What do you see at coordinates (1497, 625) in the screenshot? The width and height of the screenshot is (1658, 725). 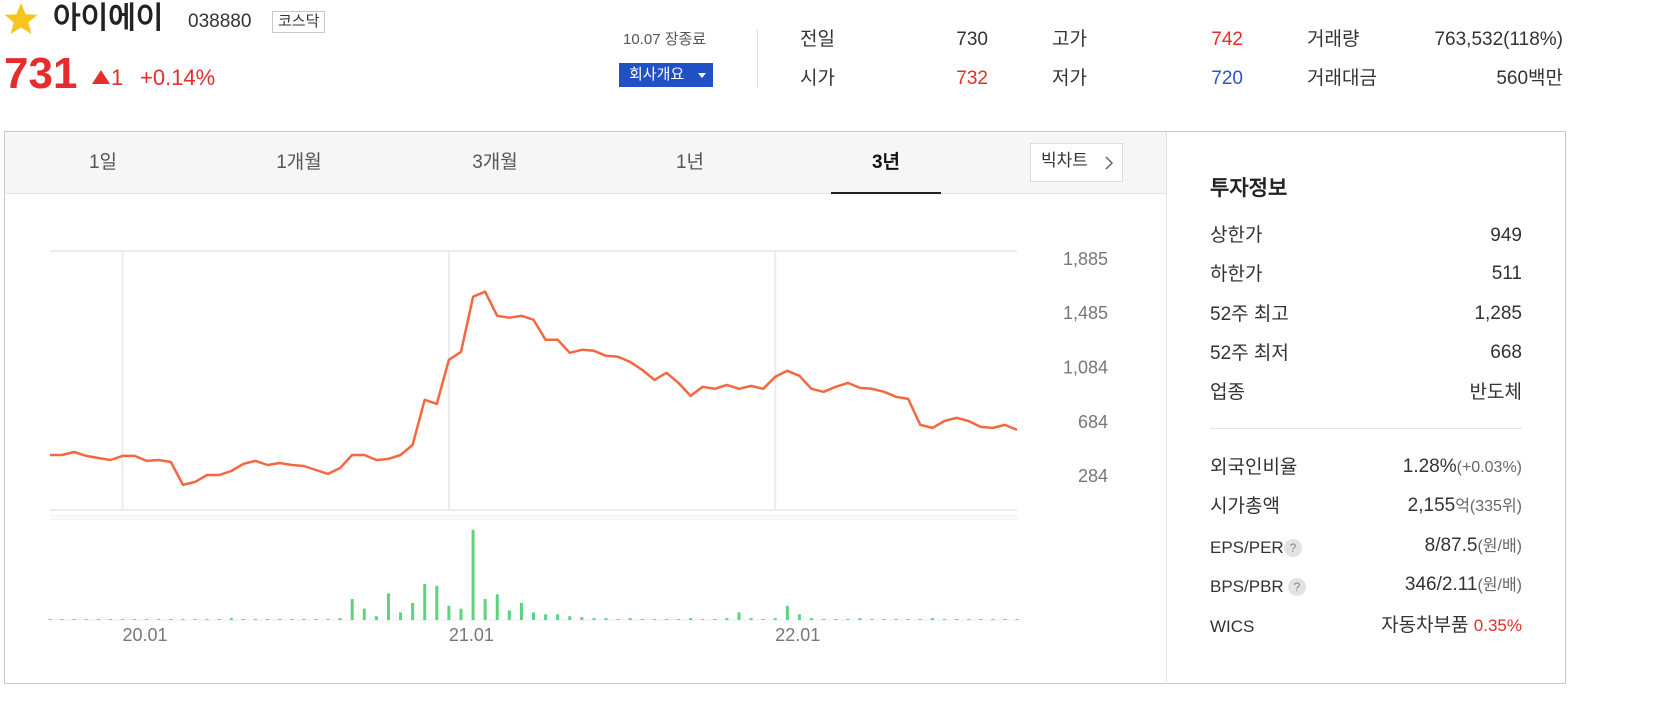 I see `invest-sector-change: 0.35%` at bounding box center [1497, 625].